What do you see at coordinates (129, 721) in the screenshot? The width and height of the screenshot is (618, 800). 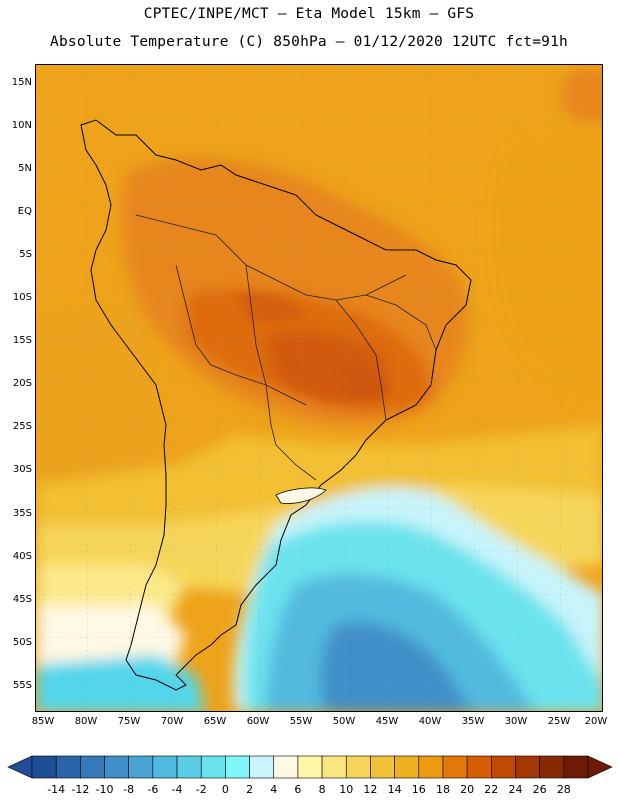 I see `lon-label-75w: 75W` at bounding box center [129, 721].